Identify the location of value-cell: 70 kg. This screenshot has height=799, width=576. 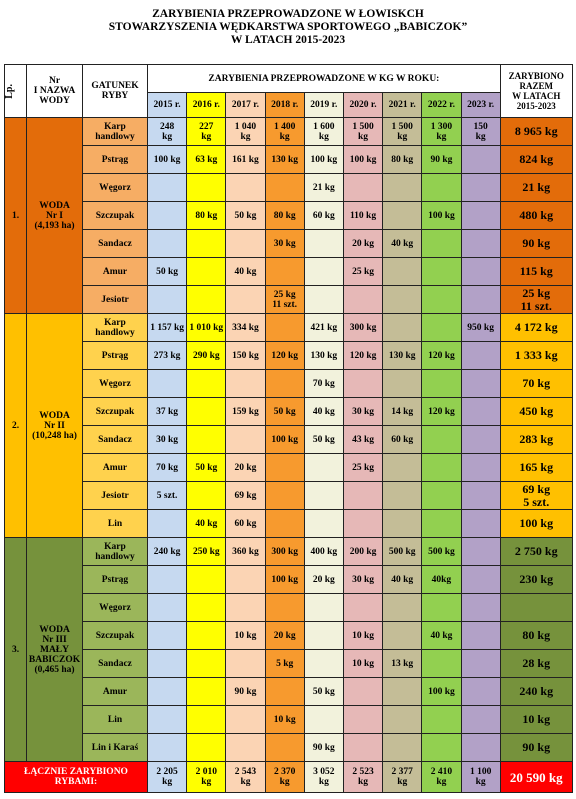
(167, 467).